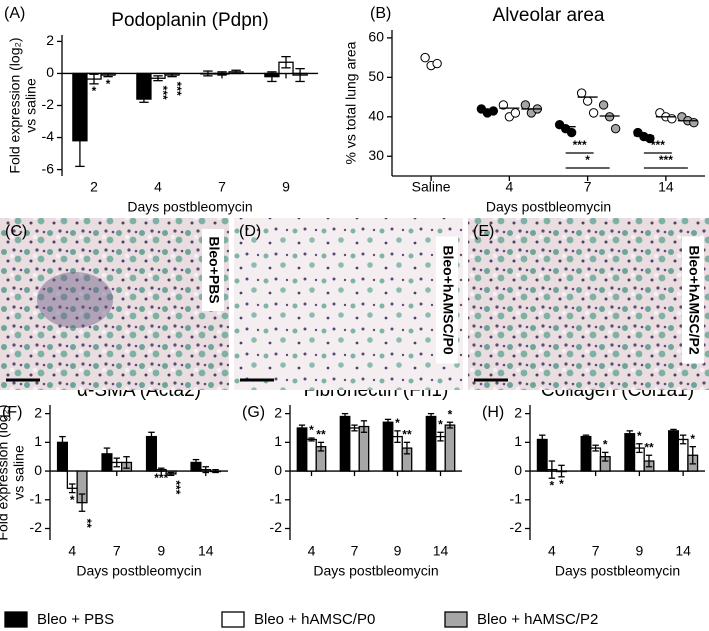 Image resolution: width=709 pixels, height=631 pixels. I want to click on chart-title: Alveolar area, so click(549, 15).